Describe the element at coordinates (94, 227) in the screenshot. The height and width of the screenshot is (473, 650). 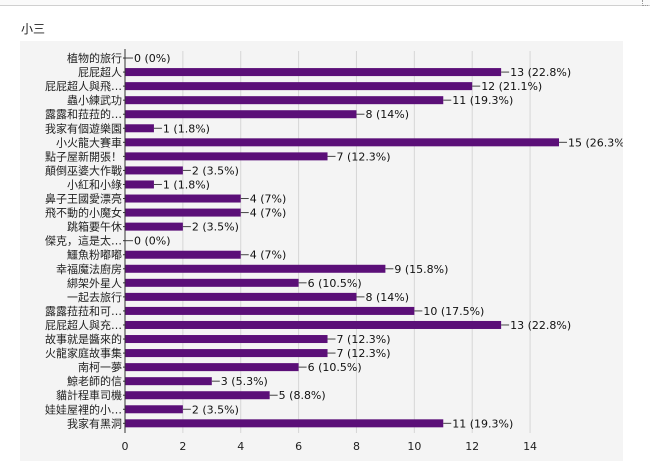
I see `category-label: 跳箱要午休` at that location.